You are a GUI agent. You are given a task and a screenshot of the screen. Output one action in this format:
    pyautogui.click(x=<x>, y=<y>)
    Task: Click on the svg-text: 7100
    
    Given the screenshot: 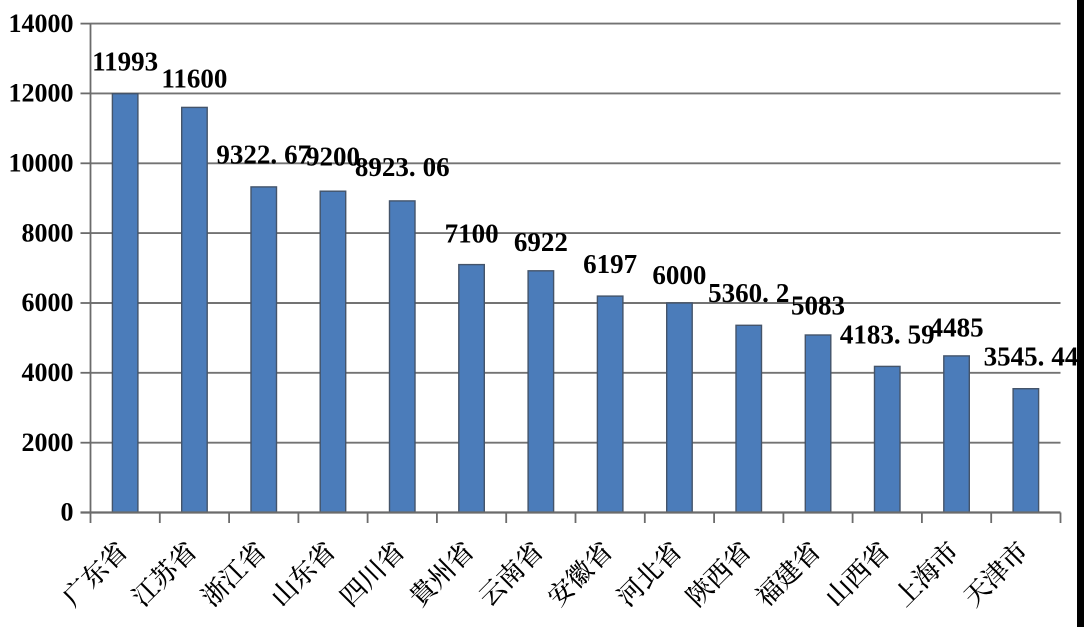 What is the action you would take?
    pyautogui.click(x=472, y=234)
    